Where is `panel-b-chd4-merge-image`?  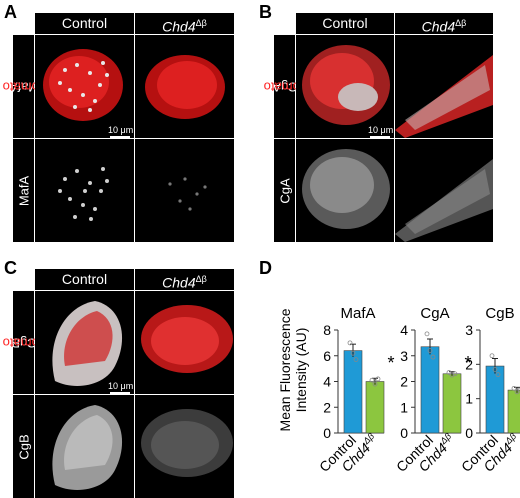 panel-b-chd4-merge-image is located at coordinates (444, 86).